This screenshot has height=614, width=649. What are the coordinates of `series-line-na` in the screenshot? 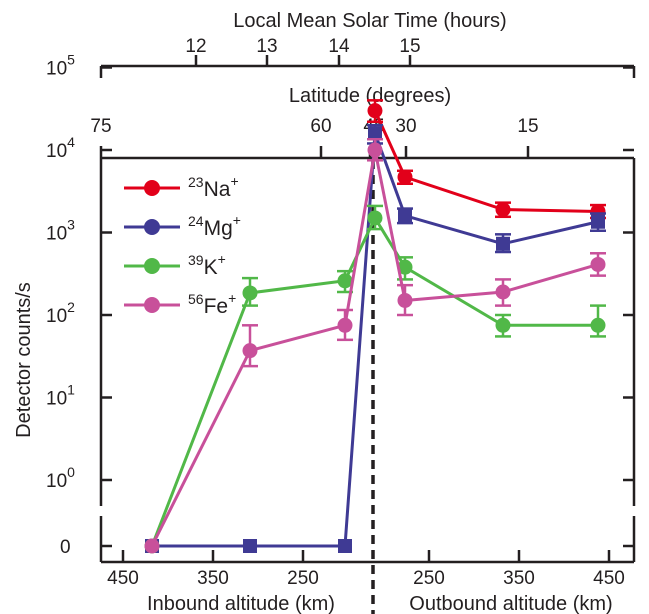 It's located at (486, 161).